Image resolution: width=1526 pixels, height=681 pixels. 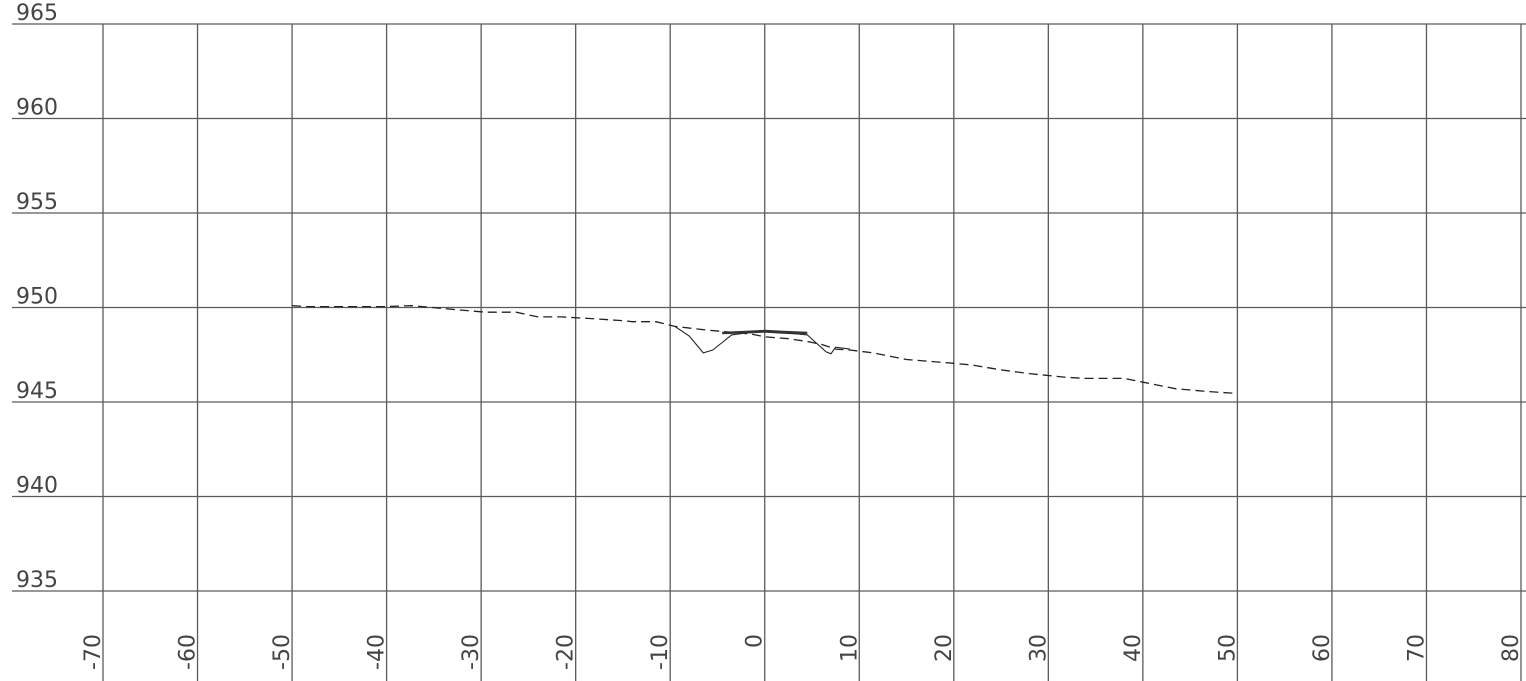 I want to click on y-tick-label: 960, so click(x=37, y=108).